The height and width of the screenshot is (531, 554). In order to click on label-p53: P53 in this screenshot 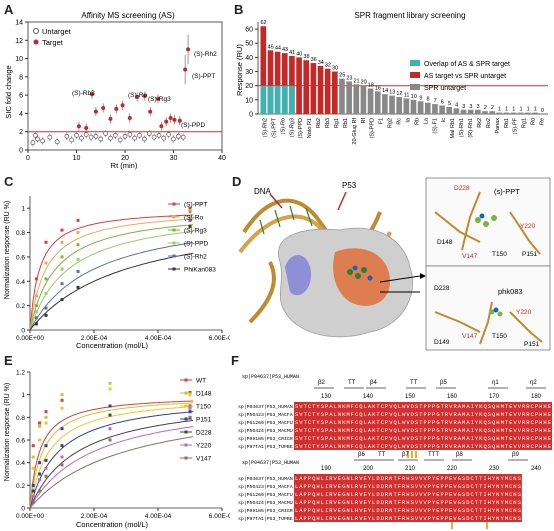, I will do `click(349, 185)`.